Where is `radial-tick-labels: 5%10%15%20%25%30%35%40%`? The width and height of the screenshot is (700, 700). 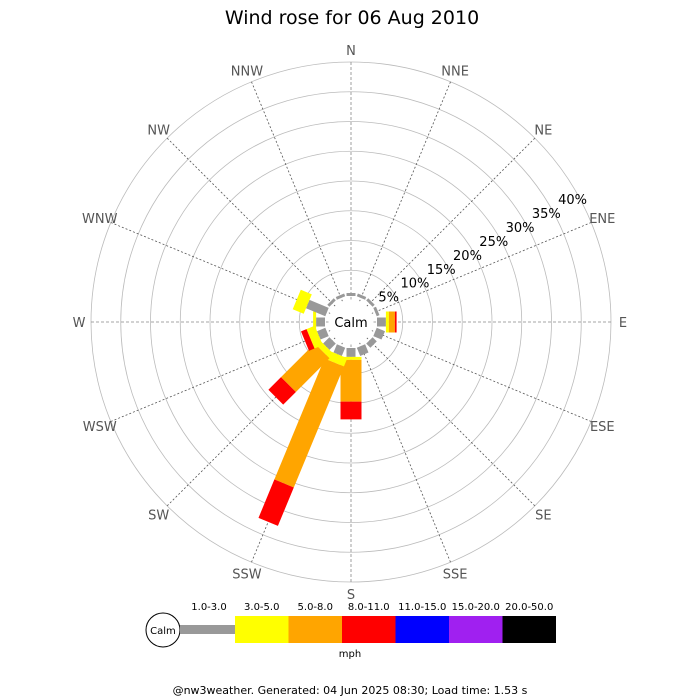 radial-tick-labels: 5%10%15%20%25%30%35%40% is located at coordinates (482, 249).